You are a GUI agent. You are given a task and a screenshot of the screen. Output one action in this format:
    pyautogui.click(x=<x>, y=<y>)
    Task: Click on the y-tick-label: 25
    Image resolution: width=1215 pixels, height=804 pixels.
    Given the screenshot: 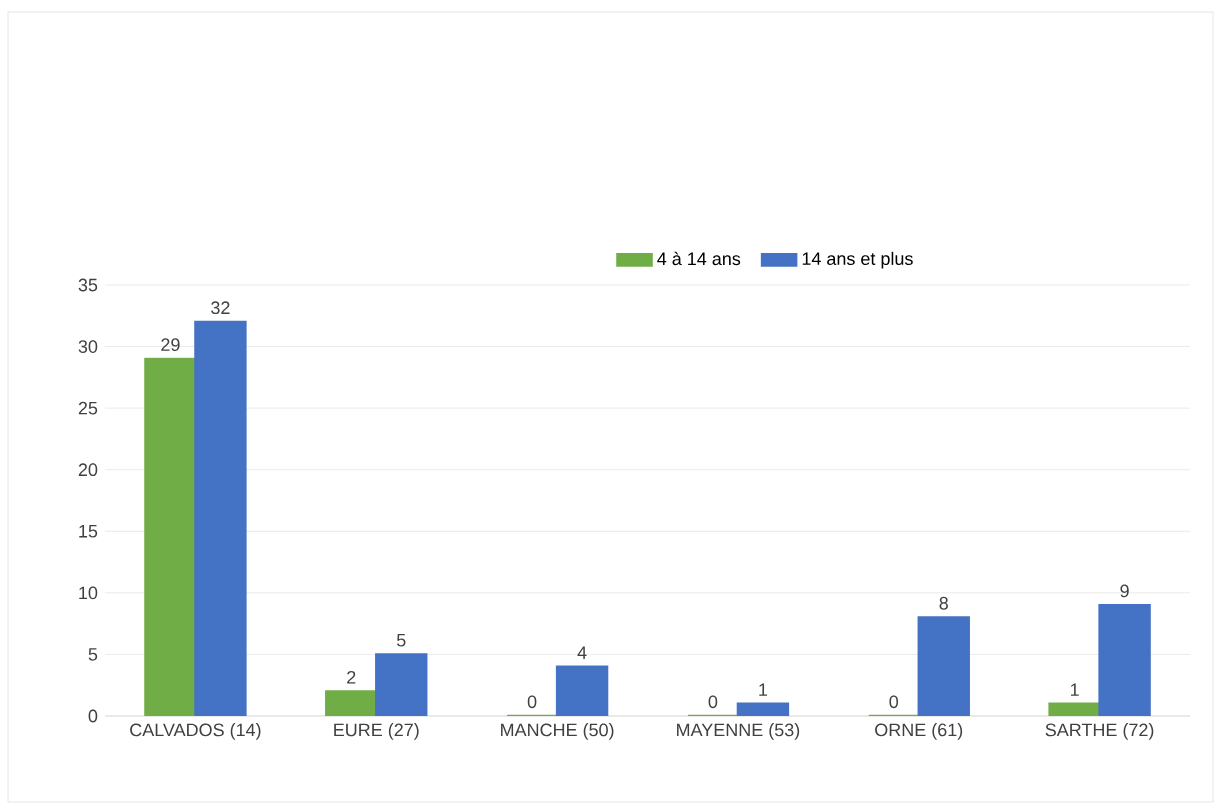 What is the action you would take?
    pyautogui.click(x=88, y=408)
    